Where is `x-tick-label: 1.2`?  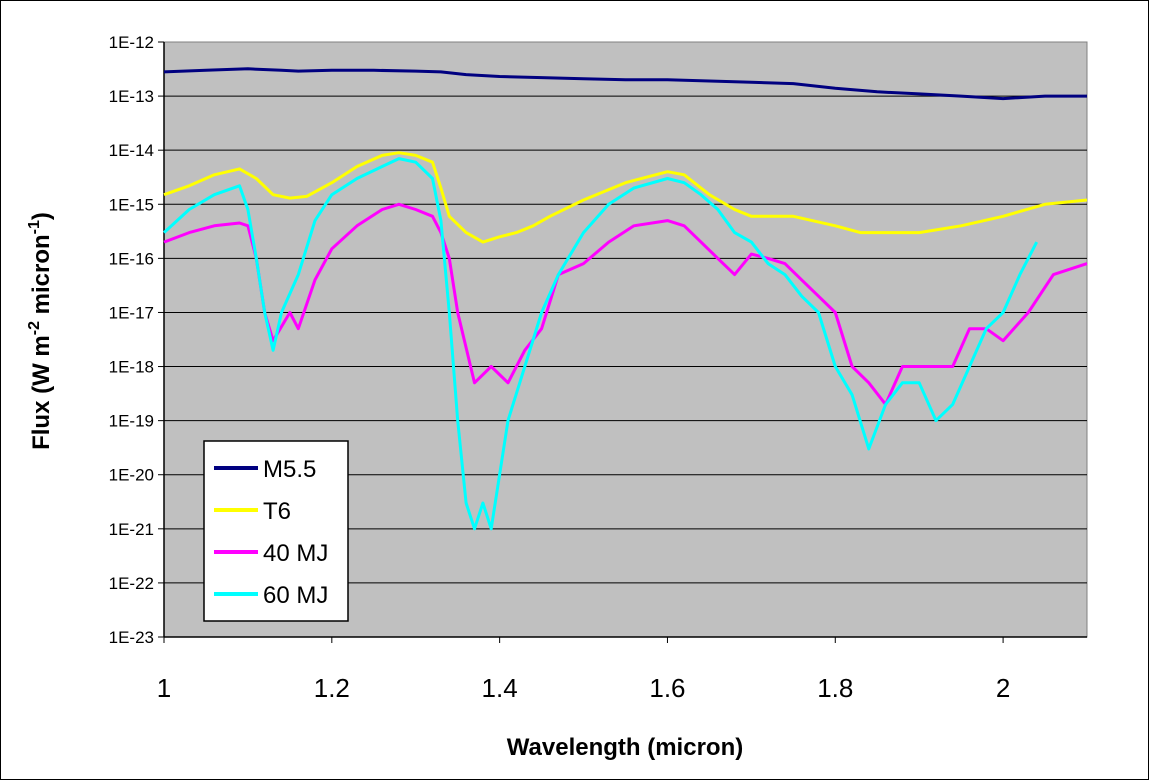 x-tick-label: 1.2 is located at coordinates (332, 688).